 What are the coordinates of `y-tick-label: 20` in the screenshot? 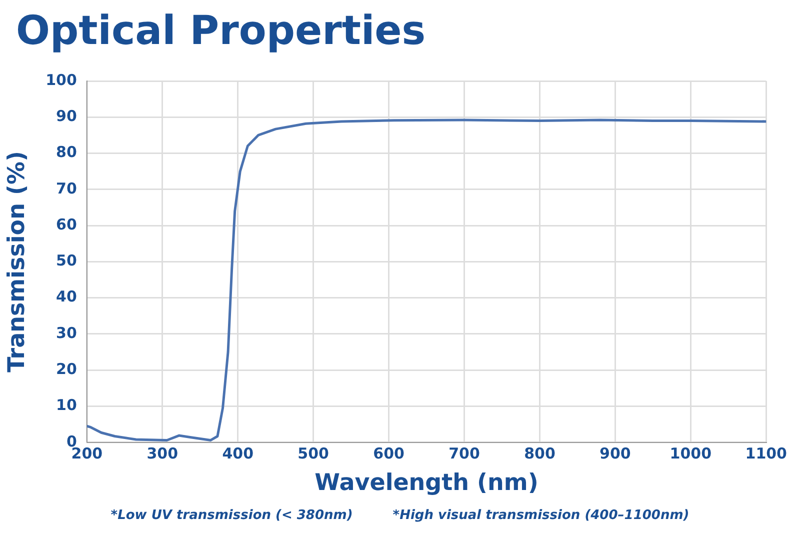 It's located at (66, 369).